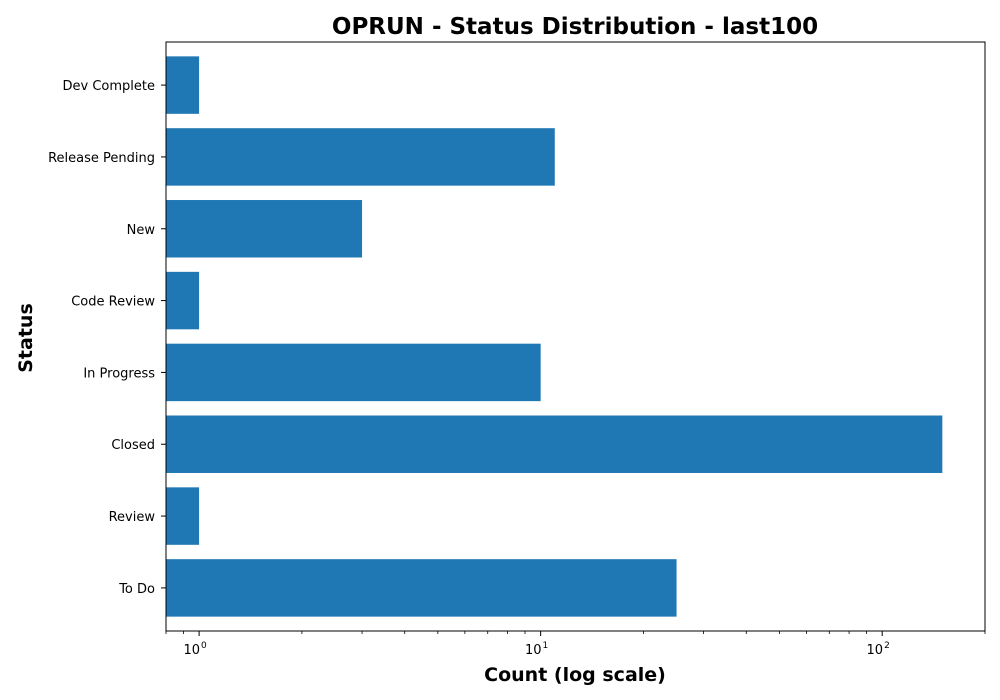 This screenshot has height=700, width=1000. Describe the element at coordinates (136, 589) in the screenshot. I see `y-tick-label-to-do: To Do` at that location.